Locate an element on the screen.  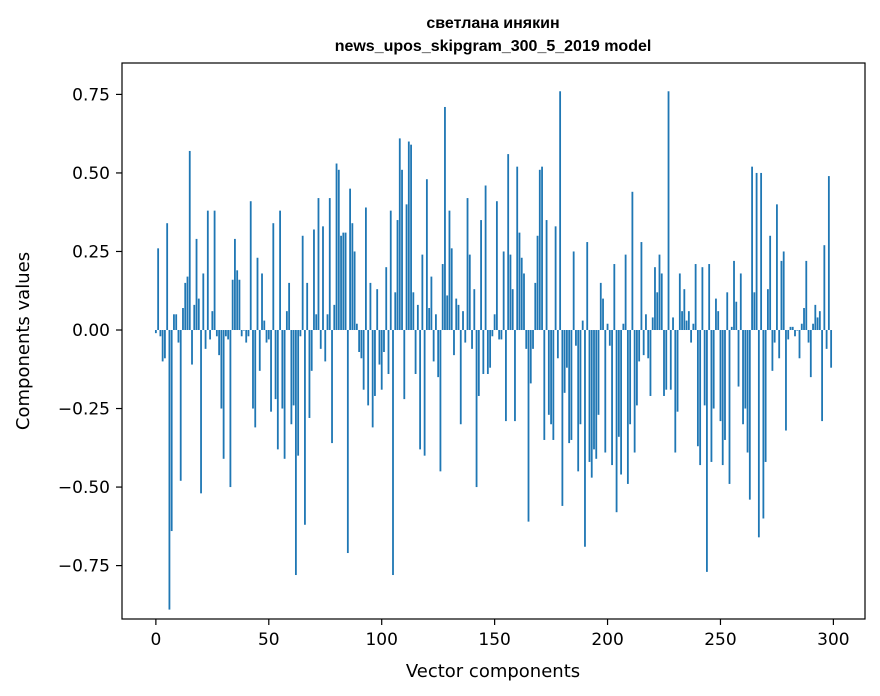
y-tick-label: 0.25 is located at coordinates (91, 252).